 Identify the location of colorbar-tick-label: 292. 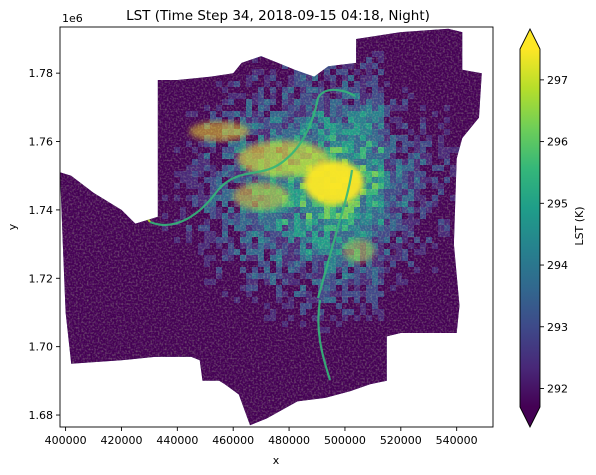
(557, 388).